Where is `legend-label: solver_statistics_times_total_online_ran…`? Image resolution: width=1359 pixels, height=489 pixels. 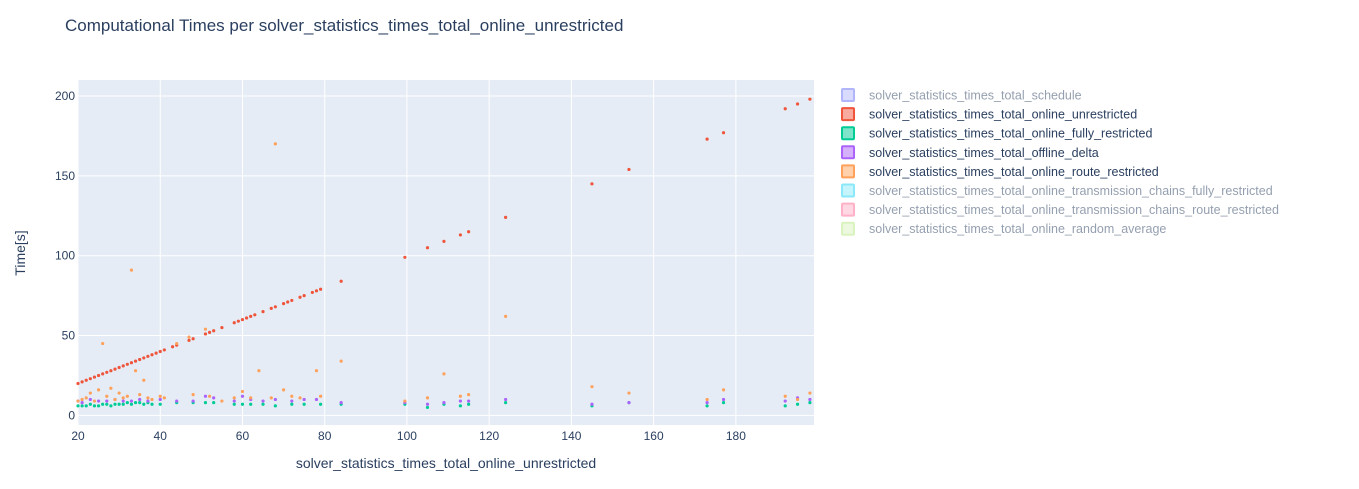
legend-label: solver_statistics_times_total_online_ran… is located at coordinates (1017, 229).